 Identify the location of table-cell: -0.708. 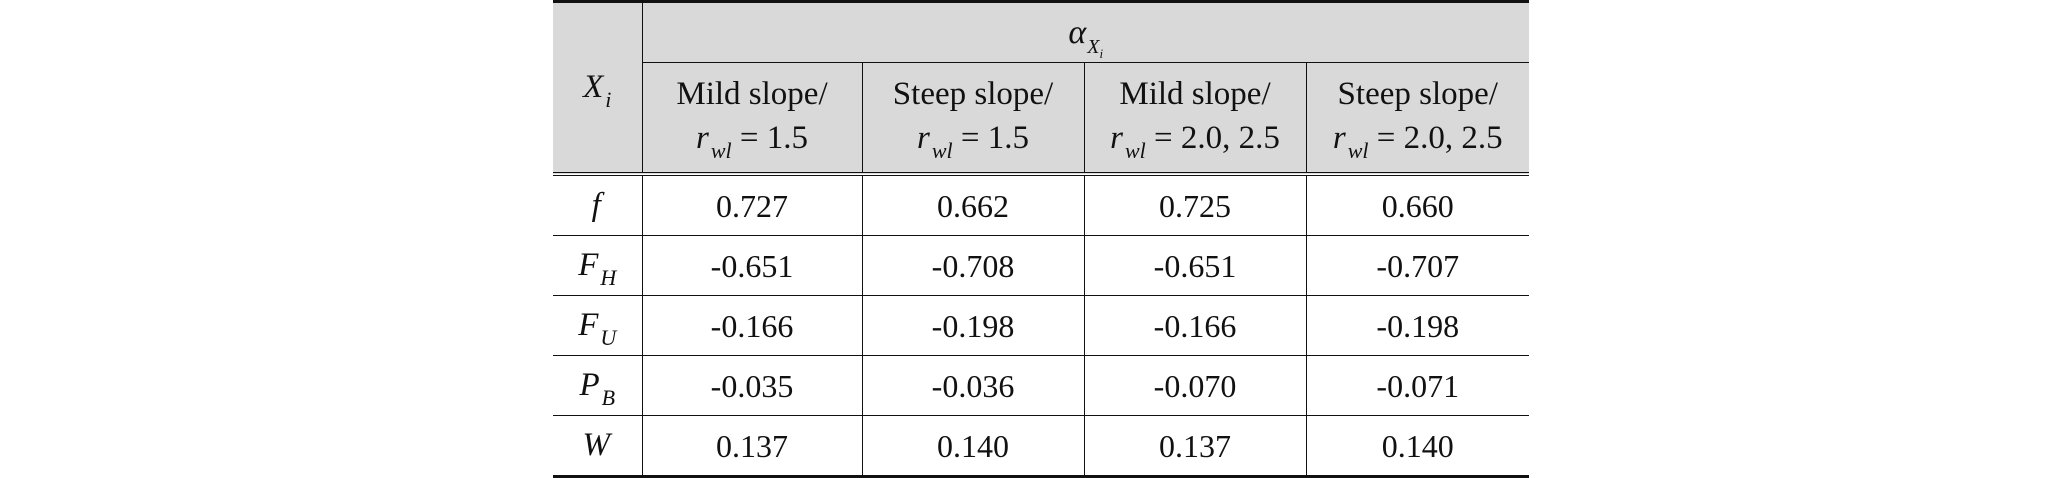
(972, 265).